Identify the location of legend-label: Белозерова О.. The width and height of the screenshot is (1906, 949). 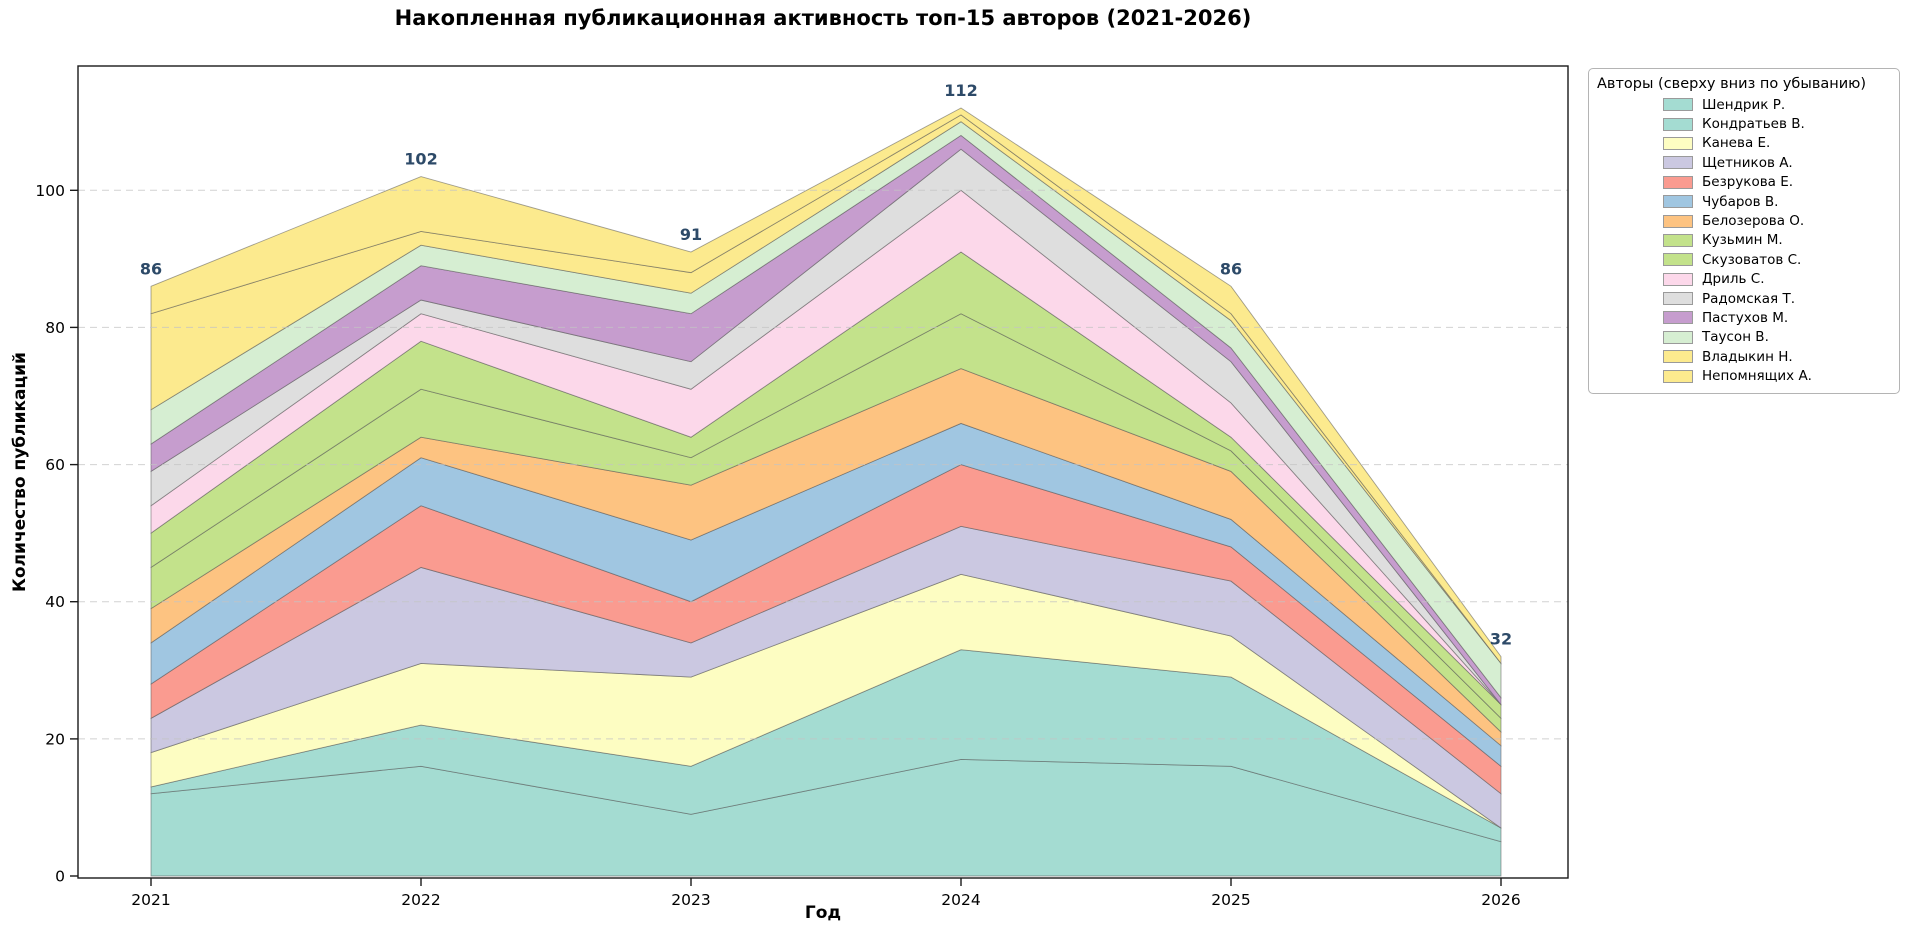
(1753, 221).